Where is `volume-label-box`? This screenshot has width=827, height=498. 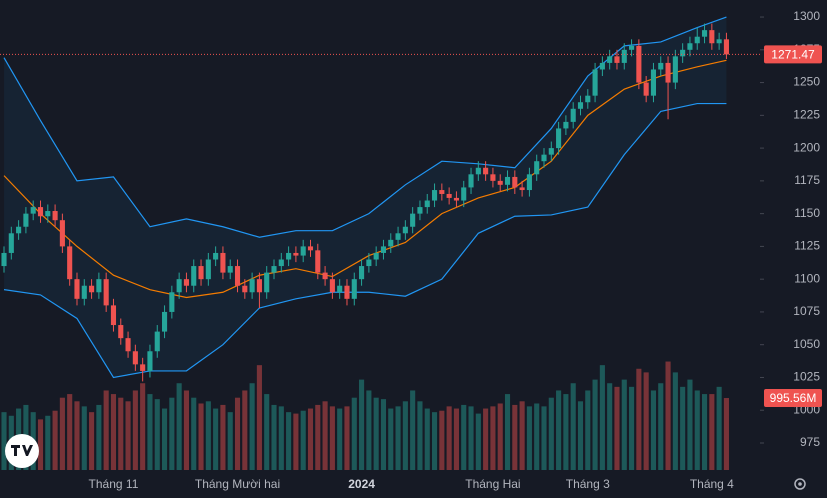
volume-label-box is located at coordinates (793, 398).